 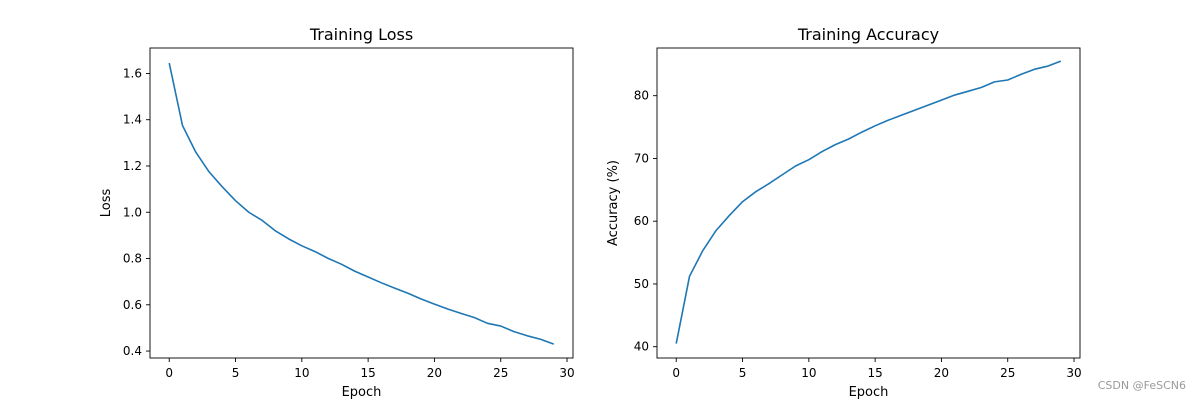 What do you see at coordinates (641, 96) in the screenshot?
I see `accuracy-y-tick-label: 80` at bounding box center [641, 96].